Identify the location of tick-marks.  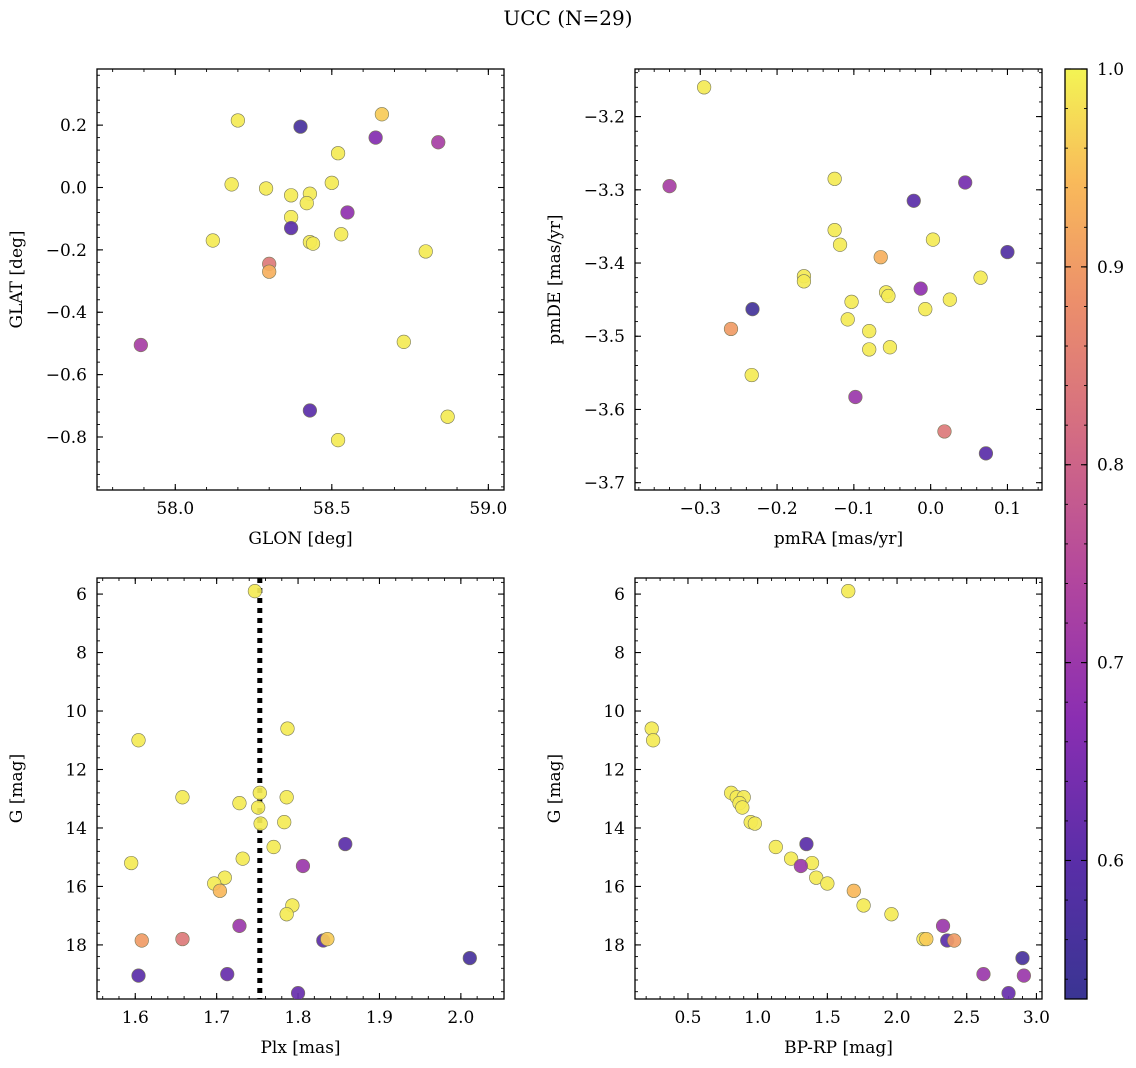
(300, 279).